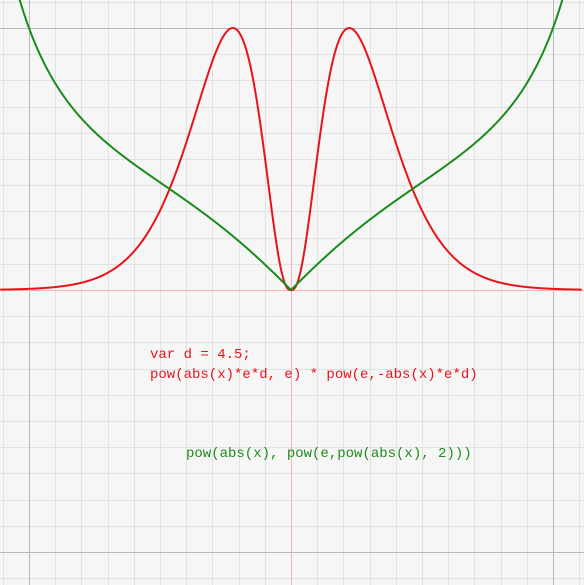  Describe the element at coordinates (314, 375) in the screenshot. I see `formula-red-line-2: pow(abs(x)*e*d, e) * pow(e,-abs(x)*e*d)` at that location.